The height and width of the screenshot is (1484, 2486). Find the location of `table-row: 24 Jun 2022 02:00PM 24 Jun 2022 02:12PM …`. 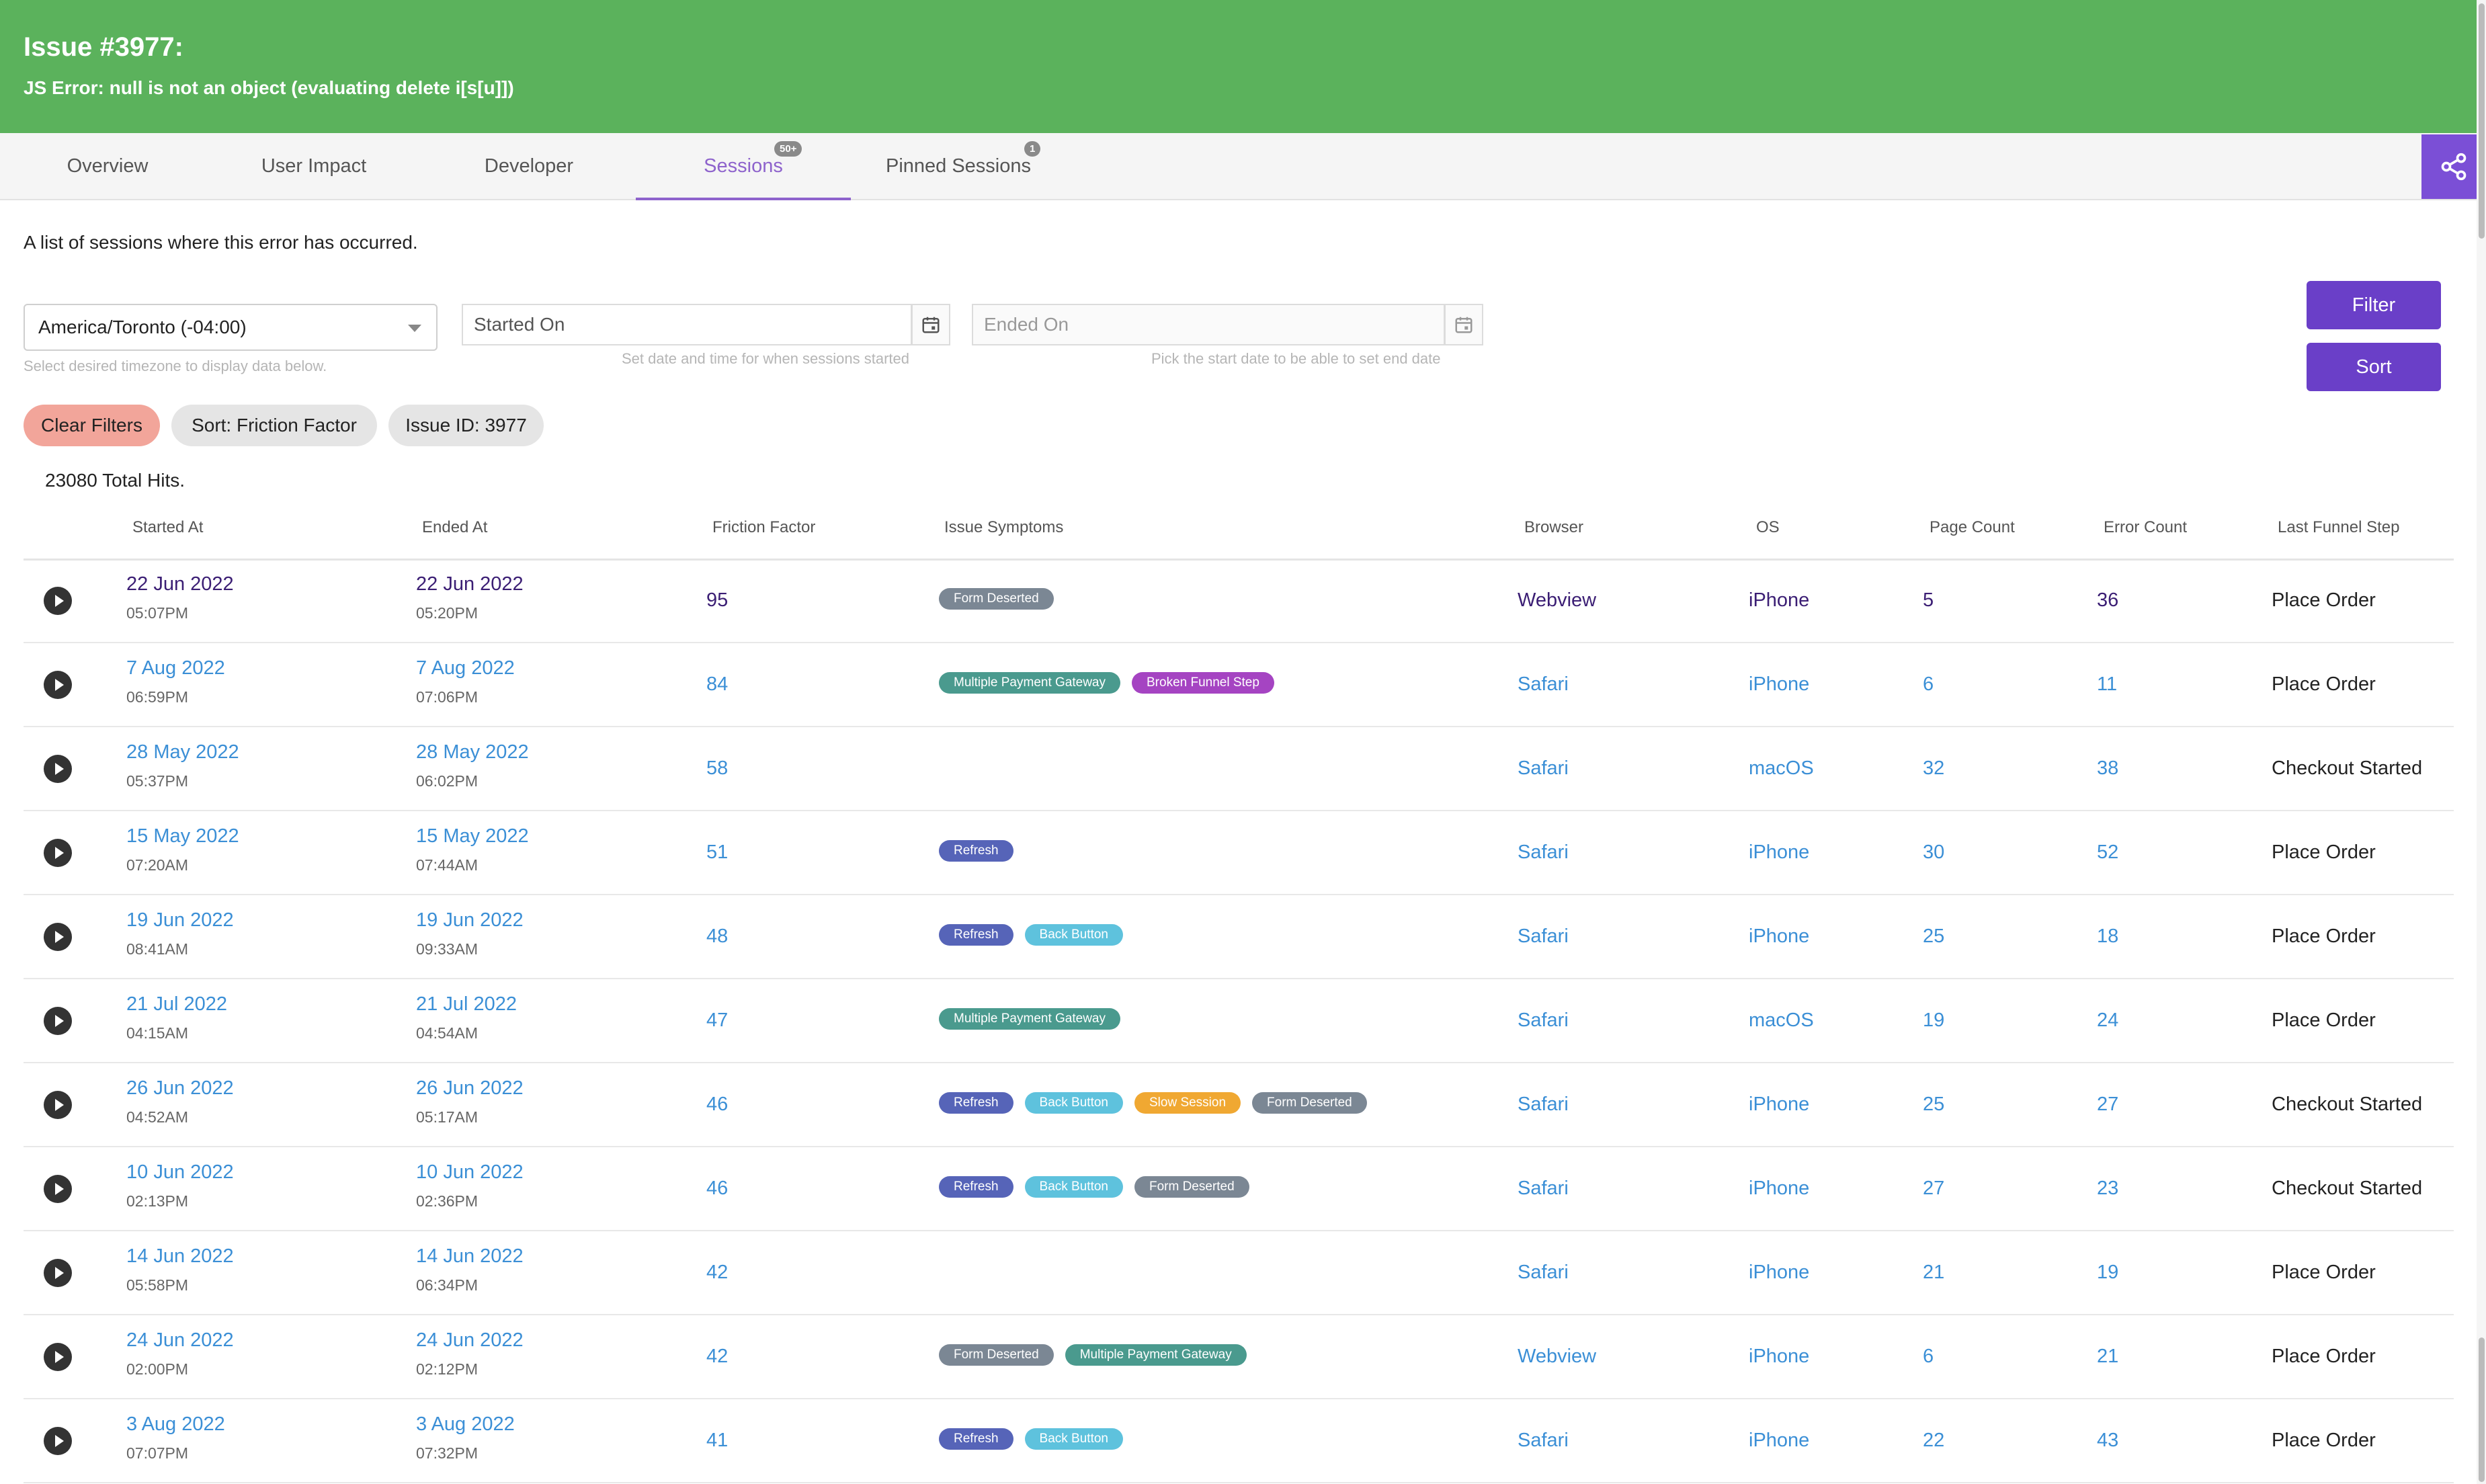

table-row: 24 Jun 2022 02:00PM 24 Jun 2022 02:12PM … is located at coordinates (1239, 1357).